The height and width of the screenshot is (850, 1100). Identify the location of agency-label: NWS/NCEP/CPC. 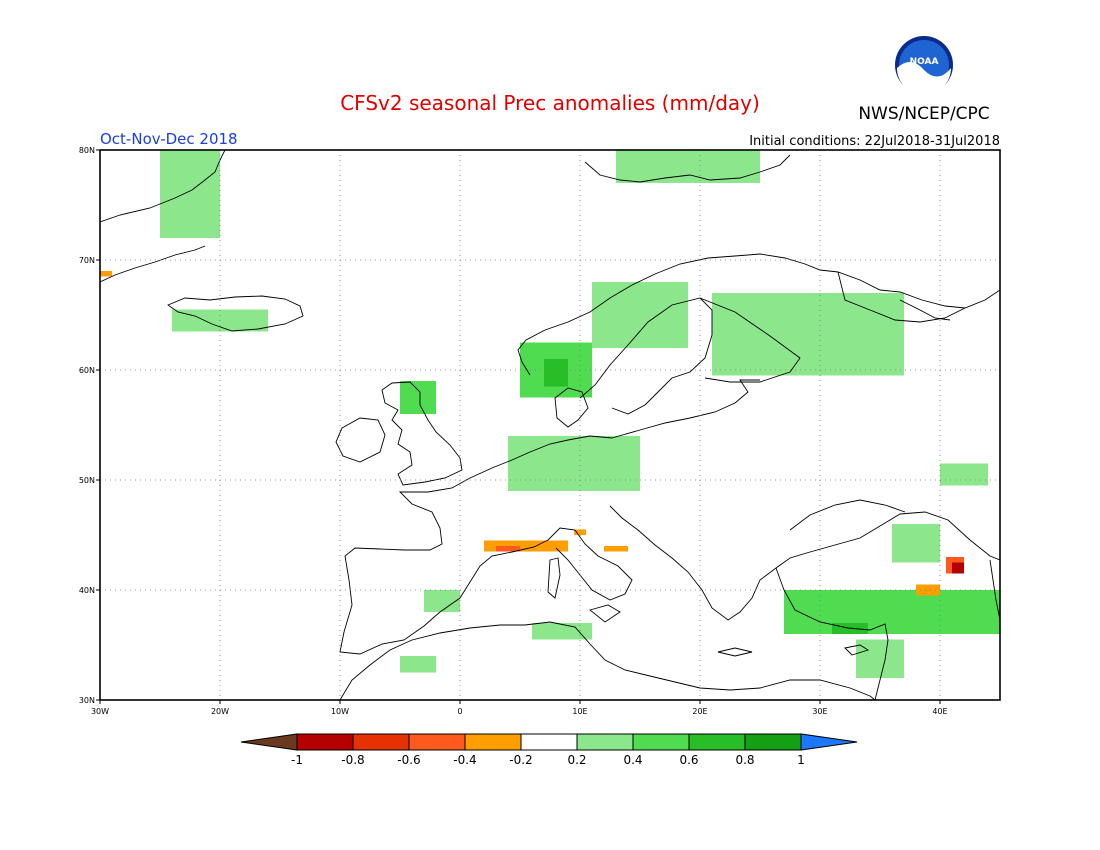
(923, 114).